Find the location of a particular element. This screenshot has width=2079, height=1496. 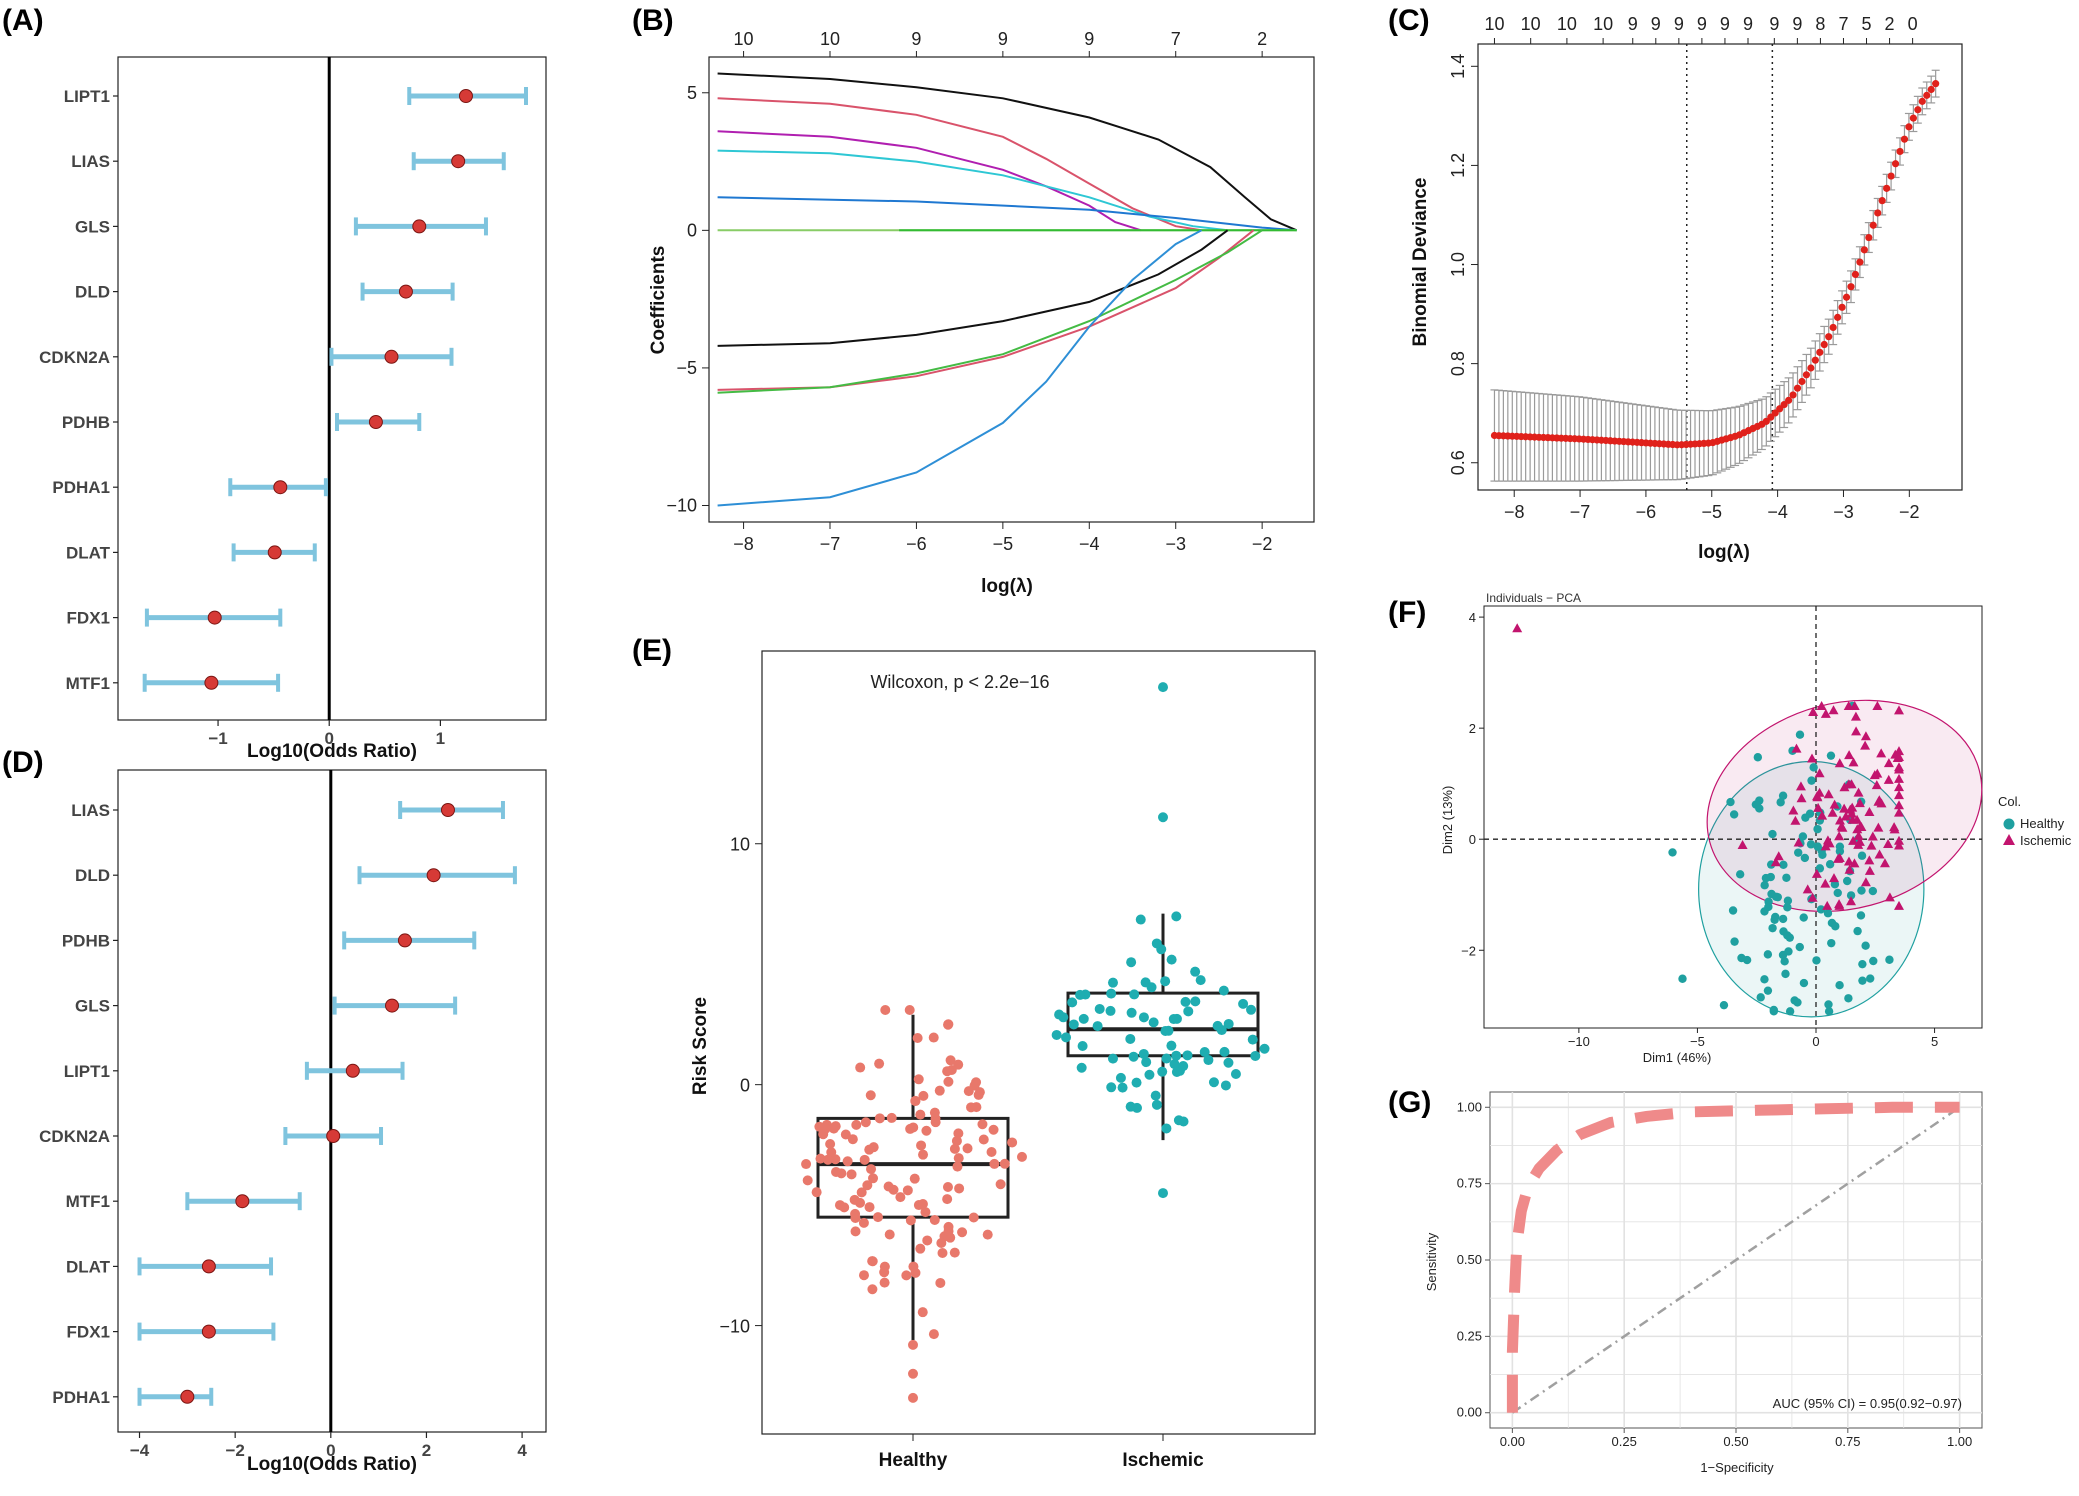

panel-a-gene-label: DLAT is located at coordinates (88, 552).